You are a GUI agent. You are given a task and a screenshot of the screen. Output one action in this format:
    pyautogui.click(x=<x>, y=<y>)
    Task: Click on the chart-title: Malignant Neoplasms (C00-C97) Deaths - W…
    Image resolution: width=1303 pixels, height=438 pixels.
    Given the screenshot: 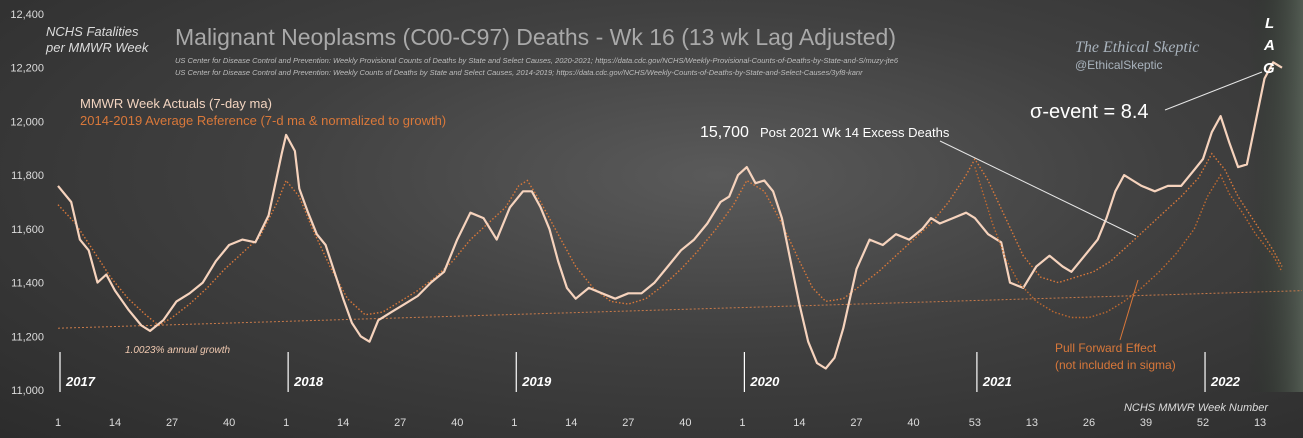 What is the action you would take?
    pyautogui.click(x=535, y=37)
    